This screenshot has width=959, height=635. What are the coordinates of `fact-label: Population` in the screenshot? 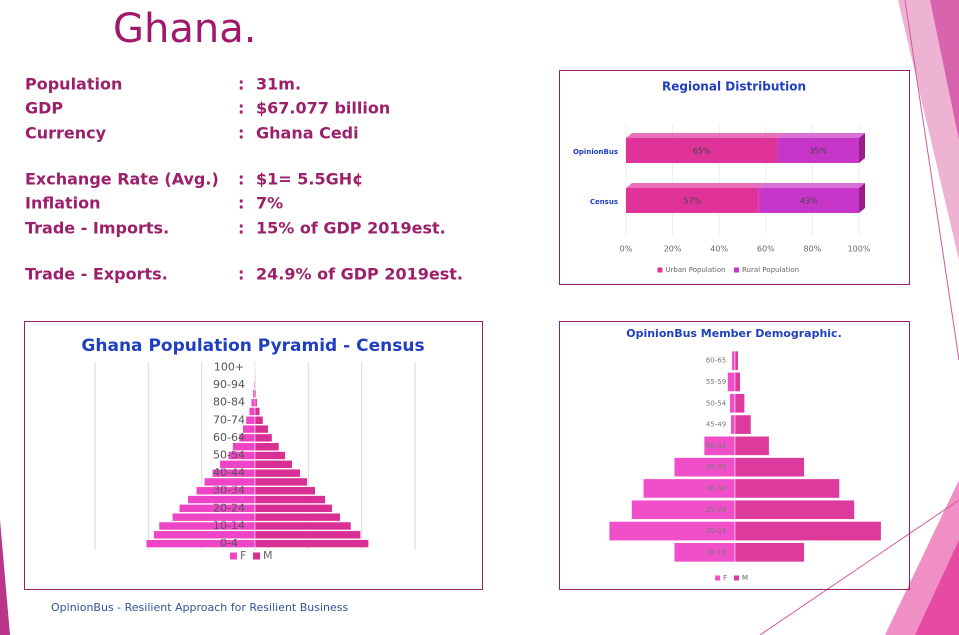 It's located at (73, 84).